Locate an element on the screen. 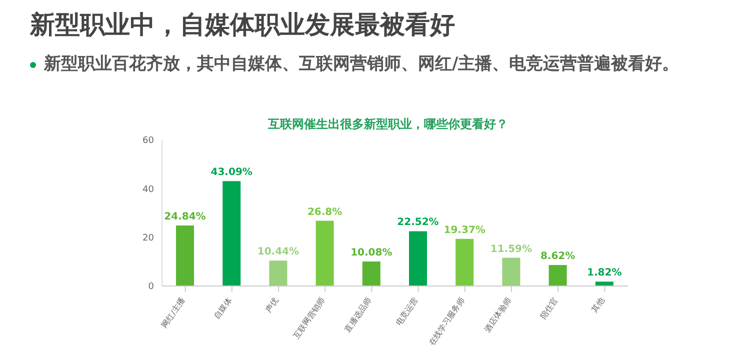 The height and width of the screenshot is (358, 750). y-tick-label: 20 is located at coordinates (148, 239).